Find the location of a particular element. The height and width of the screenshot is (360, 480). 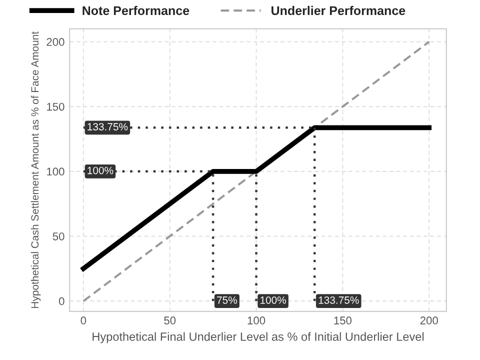

x-tick-label: 150 is located at coordinates (343, 320).